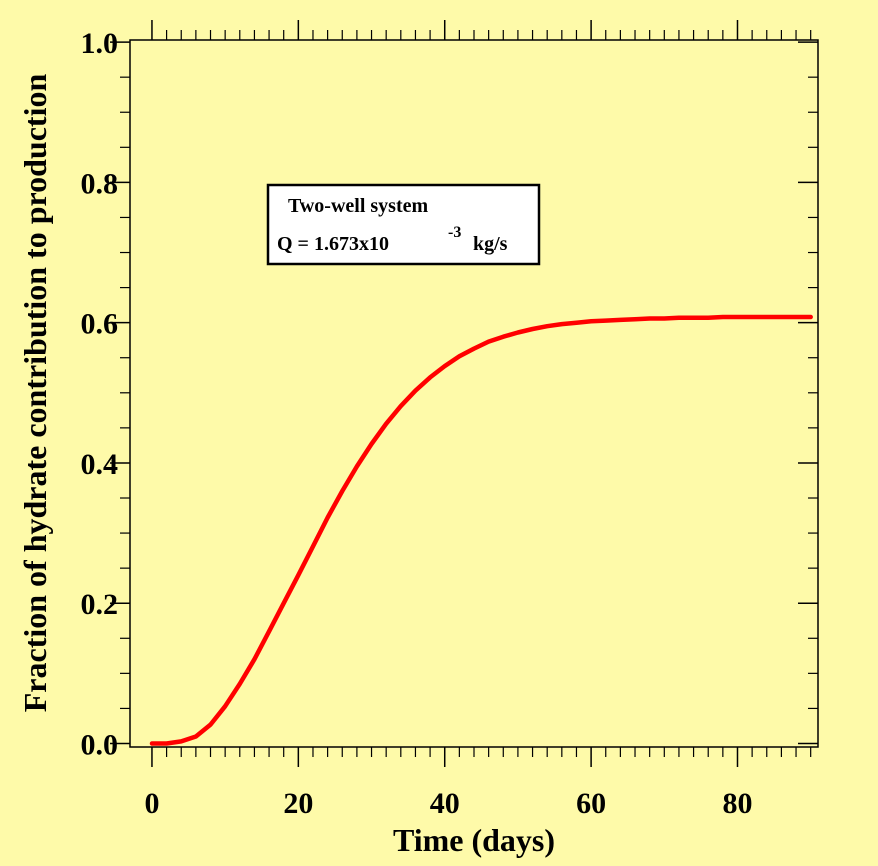 The width and height of the screenshot is (878, 866). I want to click on legend-box, so click(403, 224).